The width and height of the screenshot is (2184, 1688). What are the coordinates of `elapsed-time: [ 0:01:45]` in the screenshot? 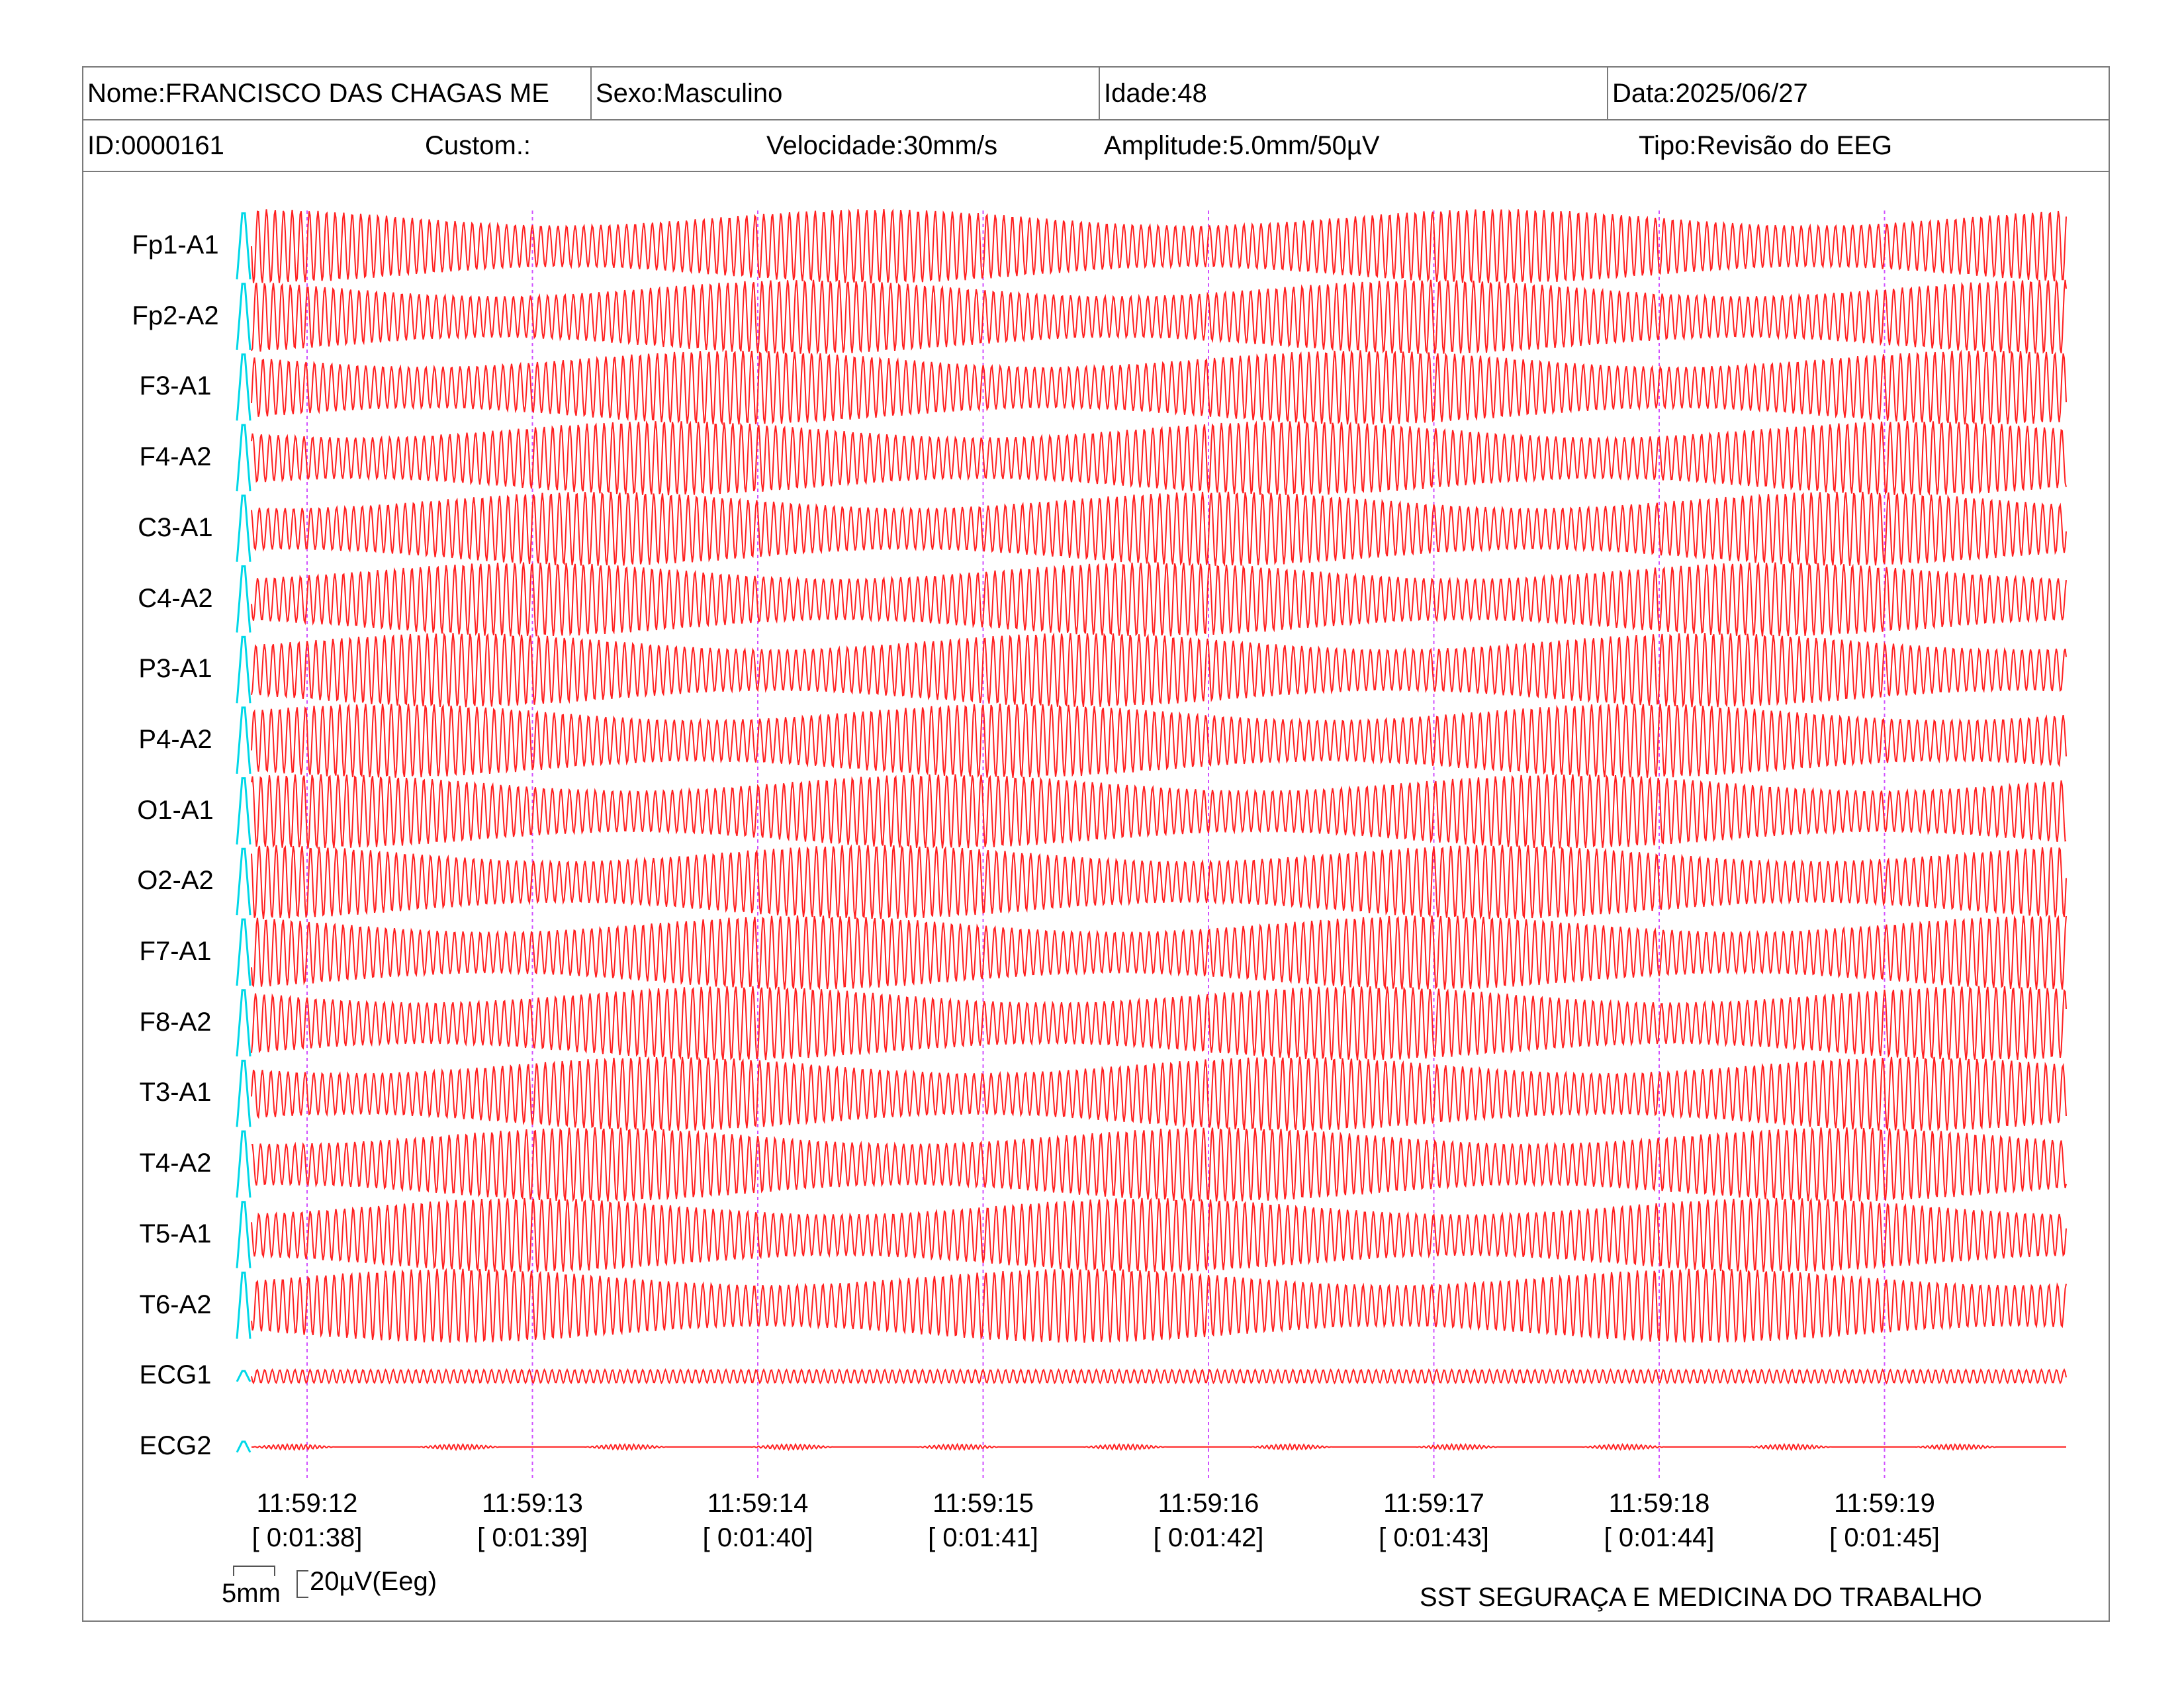 It's located at (1885, 1537).